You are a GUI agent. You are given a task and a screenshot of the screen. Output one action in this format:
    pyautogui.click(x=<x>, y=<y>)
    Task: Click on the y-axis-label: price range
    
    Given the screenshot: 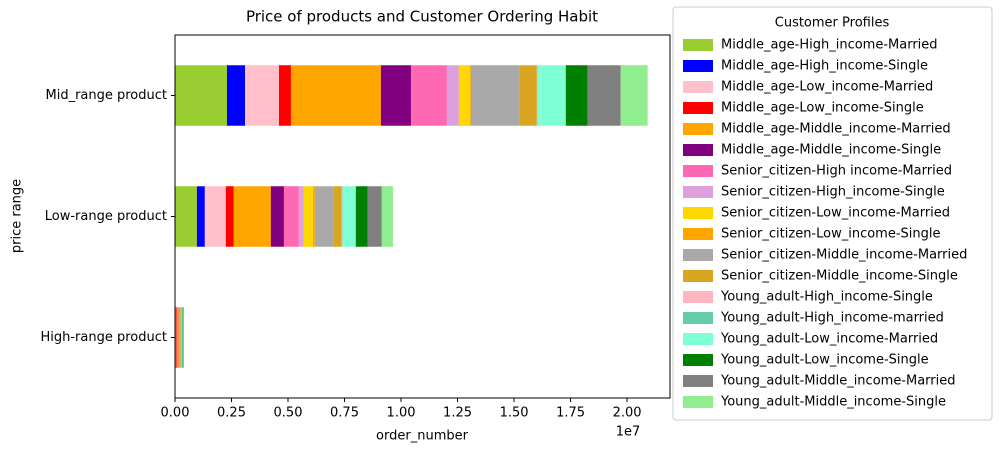 What is the action you would take?
    pyautogui.click(x=17, y=216)
    